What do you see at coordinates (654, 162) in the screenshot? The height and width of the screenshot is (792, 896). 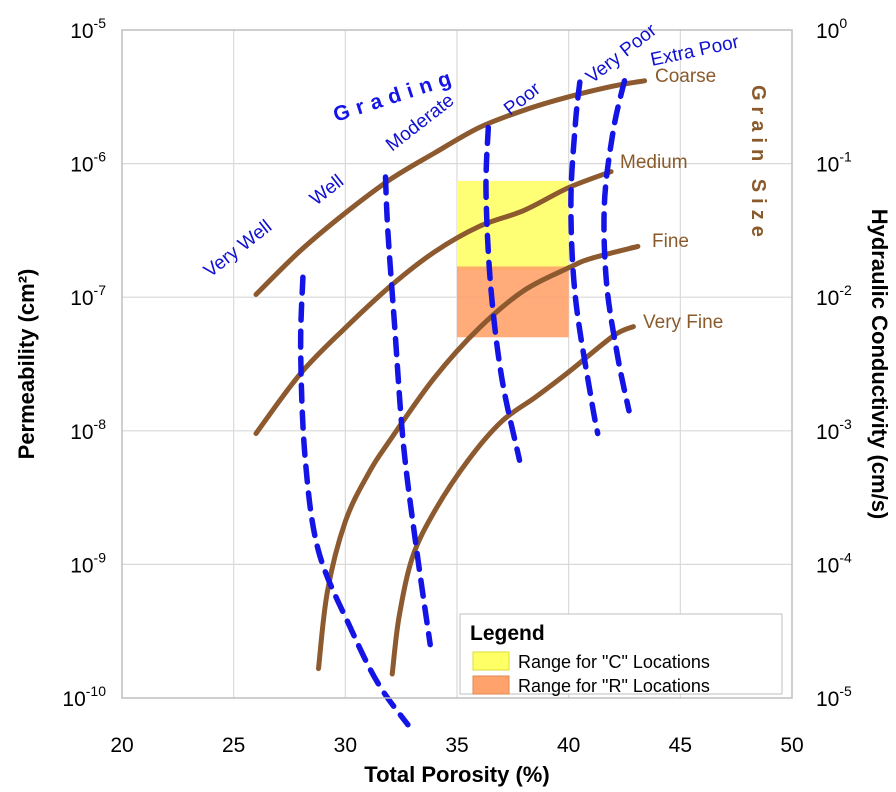 I see `label-medium: Medium` at bounding box center [654, 162].